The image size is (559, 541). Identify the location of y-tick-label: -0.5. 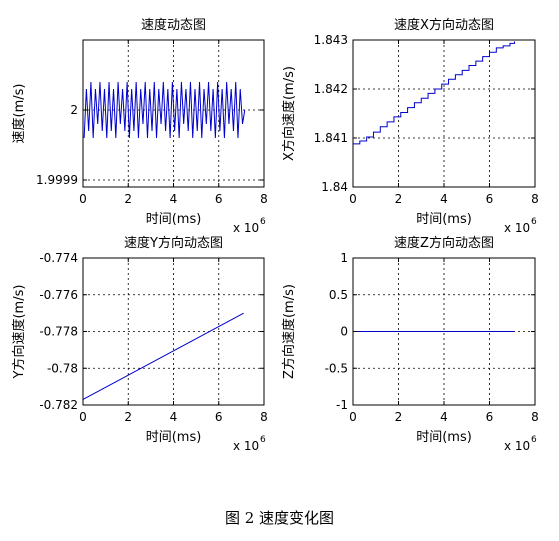
(336, 368).